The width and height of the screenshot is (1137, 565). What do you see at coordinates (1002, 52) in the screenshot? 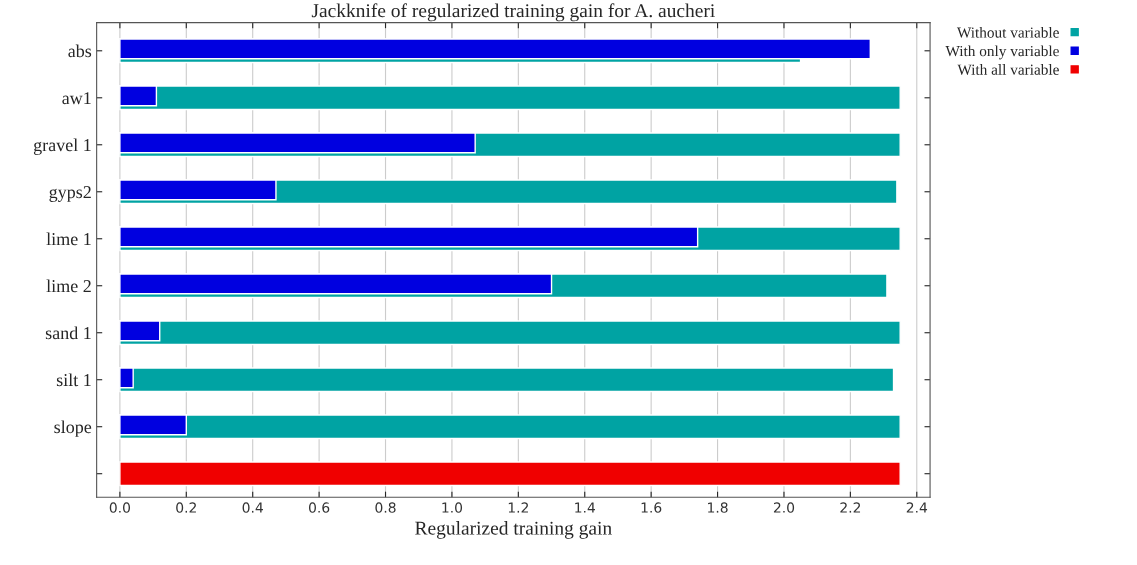
I see `legend-label: With only variable` at bounding box center [1002, 52].